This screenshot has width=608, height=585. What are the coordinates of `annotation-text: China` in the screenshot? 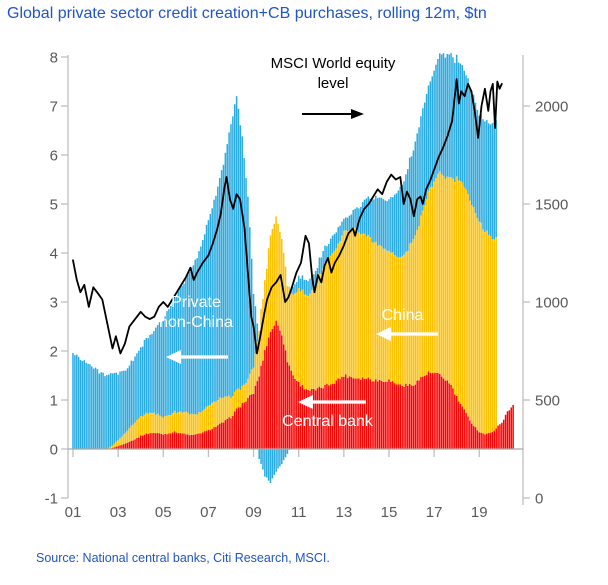 It's located at (402, 315).